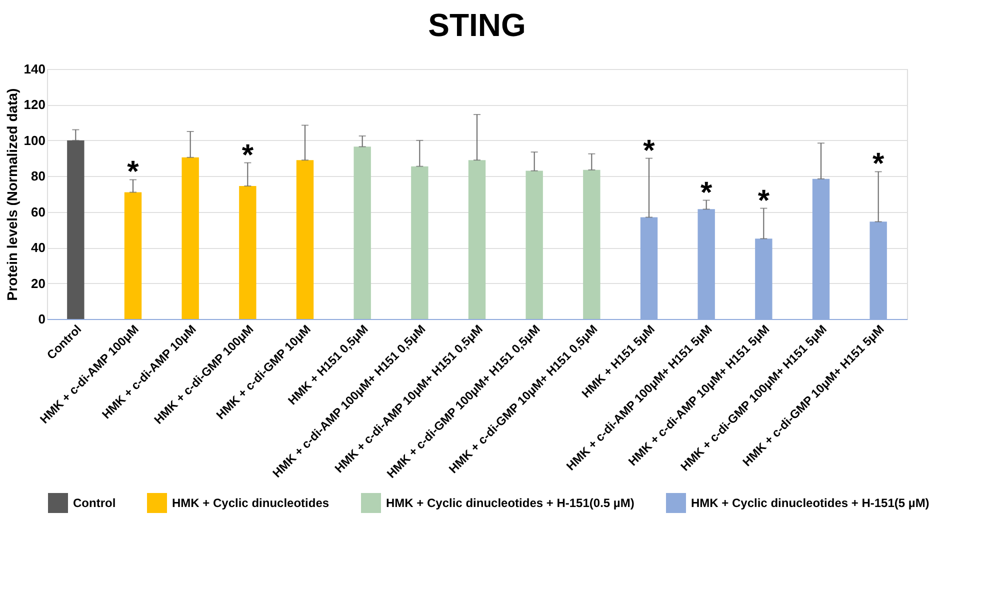  I want to click on y-tick-label: 140, so click(35, 69).